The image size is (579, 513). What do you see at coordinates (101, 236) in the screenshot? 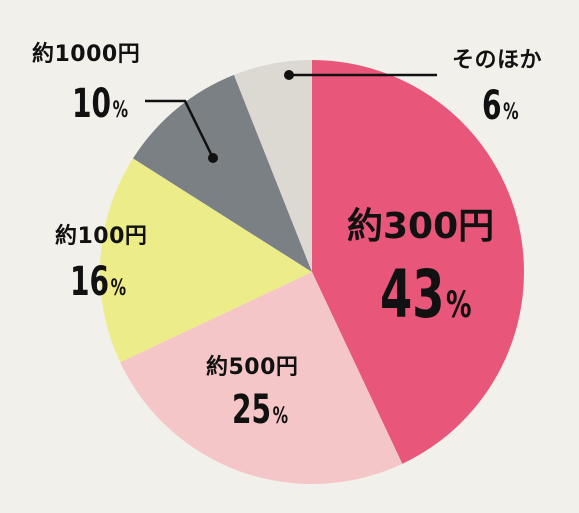
I see `slice-label-100: 約100円` at bounding box center [101, 236].